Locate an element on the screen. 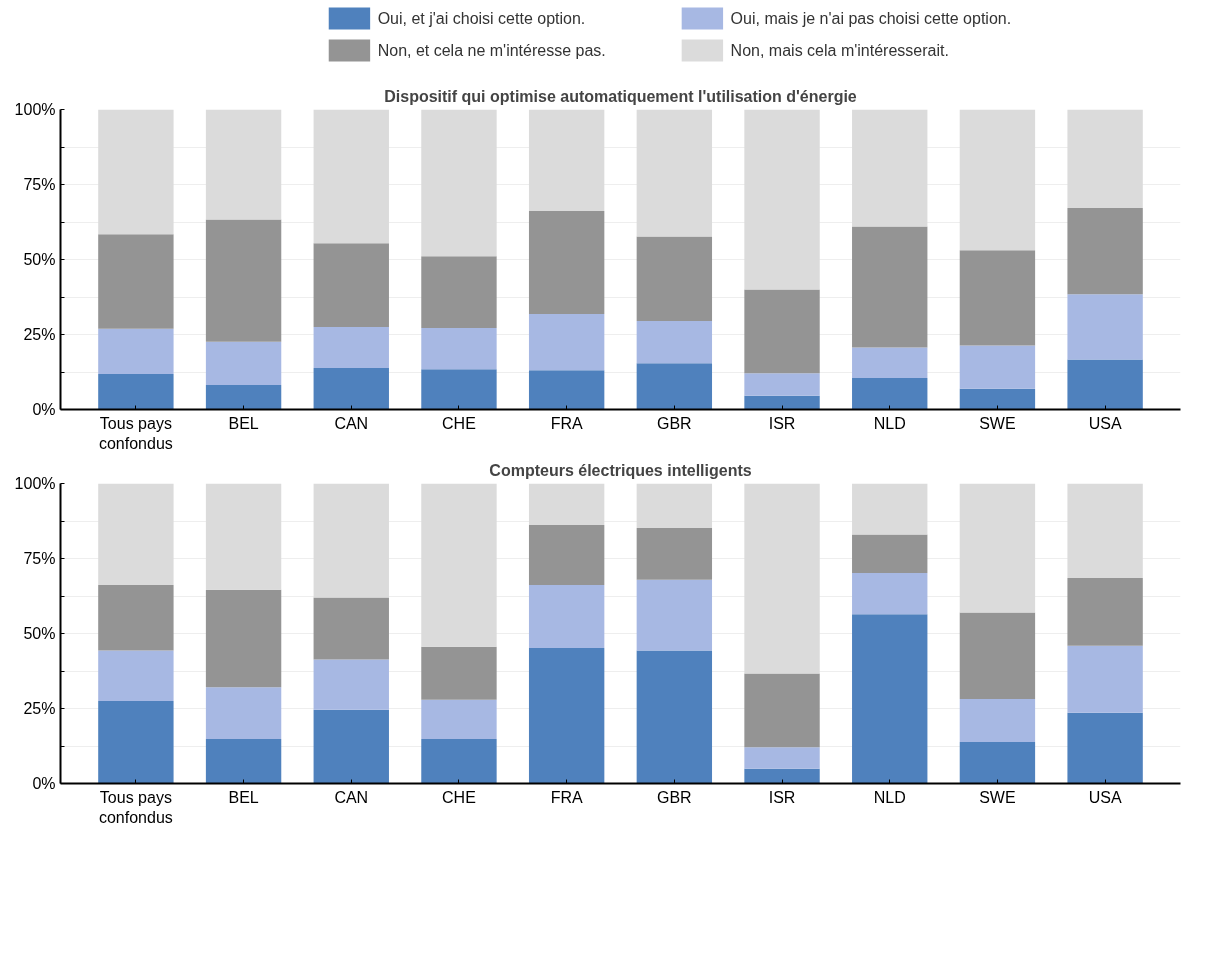 This screenshot has width=1216, height=953. legend-label: Non, mais cela m'intéresserait. is located at coordinates (839, 50).